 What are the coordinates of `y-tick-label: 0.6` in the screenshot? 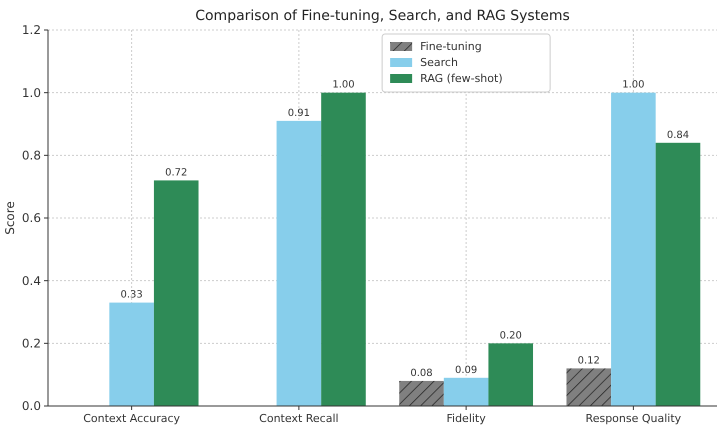 It's located at (31, 218).